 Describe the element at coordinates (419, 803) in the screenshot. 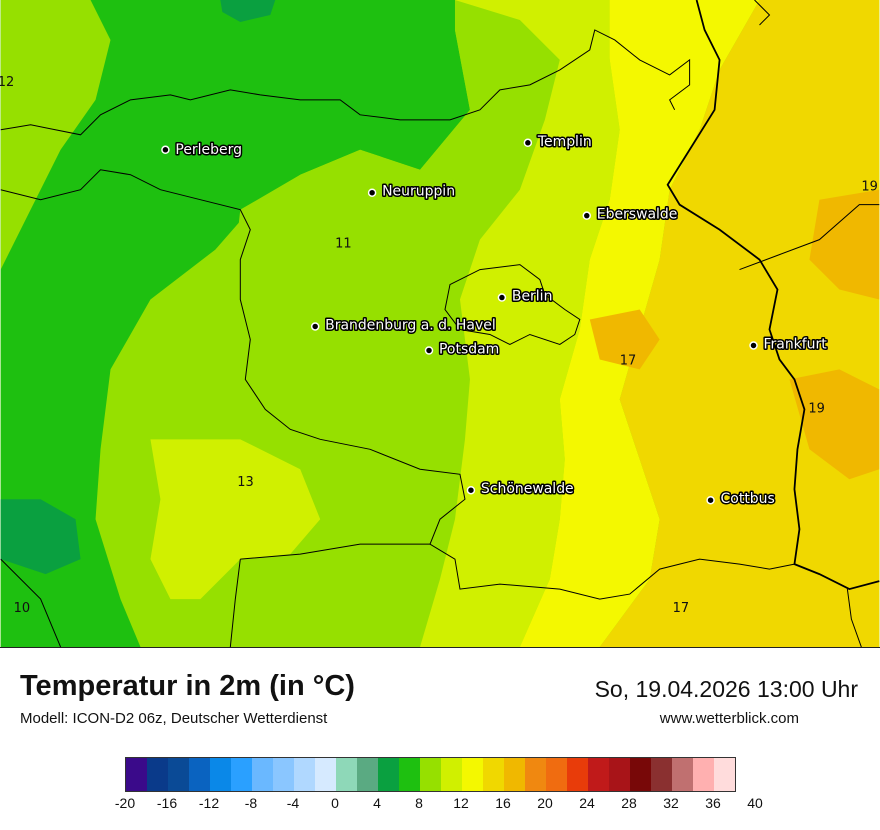

I see `legend-tick-label: 8` at that location.